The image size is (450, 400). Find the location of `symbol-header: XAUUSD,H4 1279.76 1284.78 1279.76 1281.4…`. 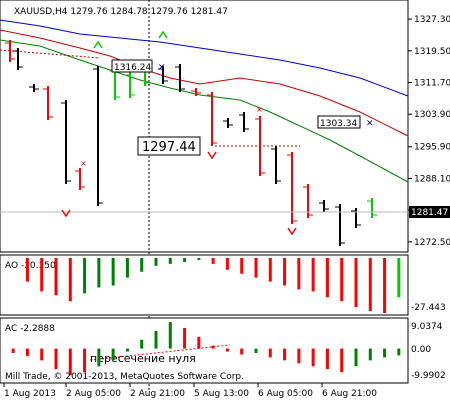

symbol-header: XAUUSD,H4 1279.76 1284.78 1279.76 1281.4… is located at coordinates (121, 12).